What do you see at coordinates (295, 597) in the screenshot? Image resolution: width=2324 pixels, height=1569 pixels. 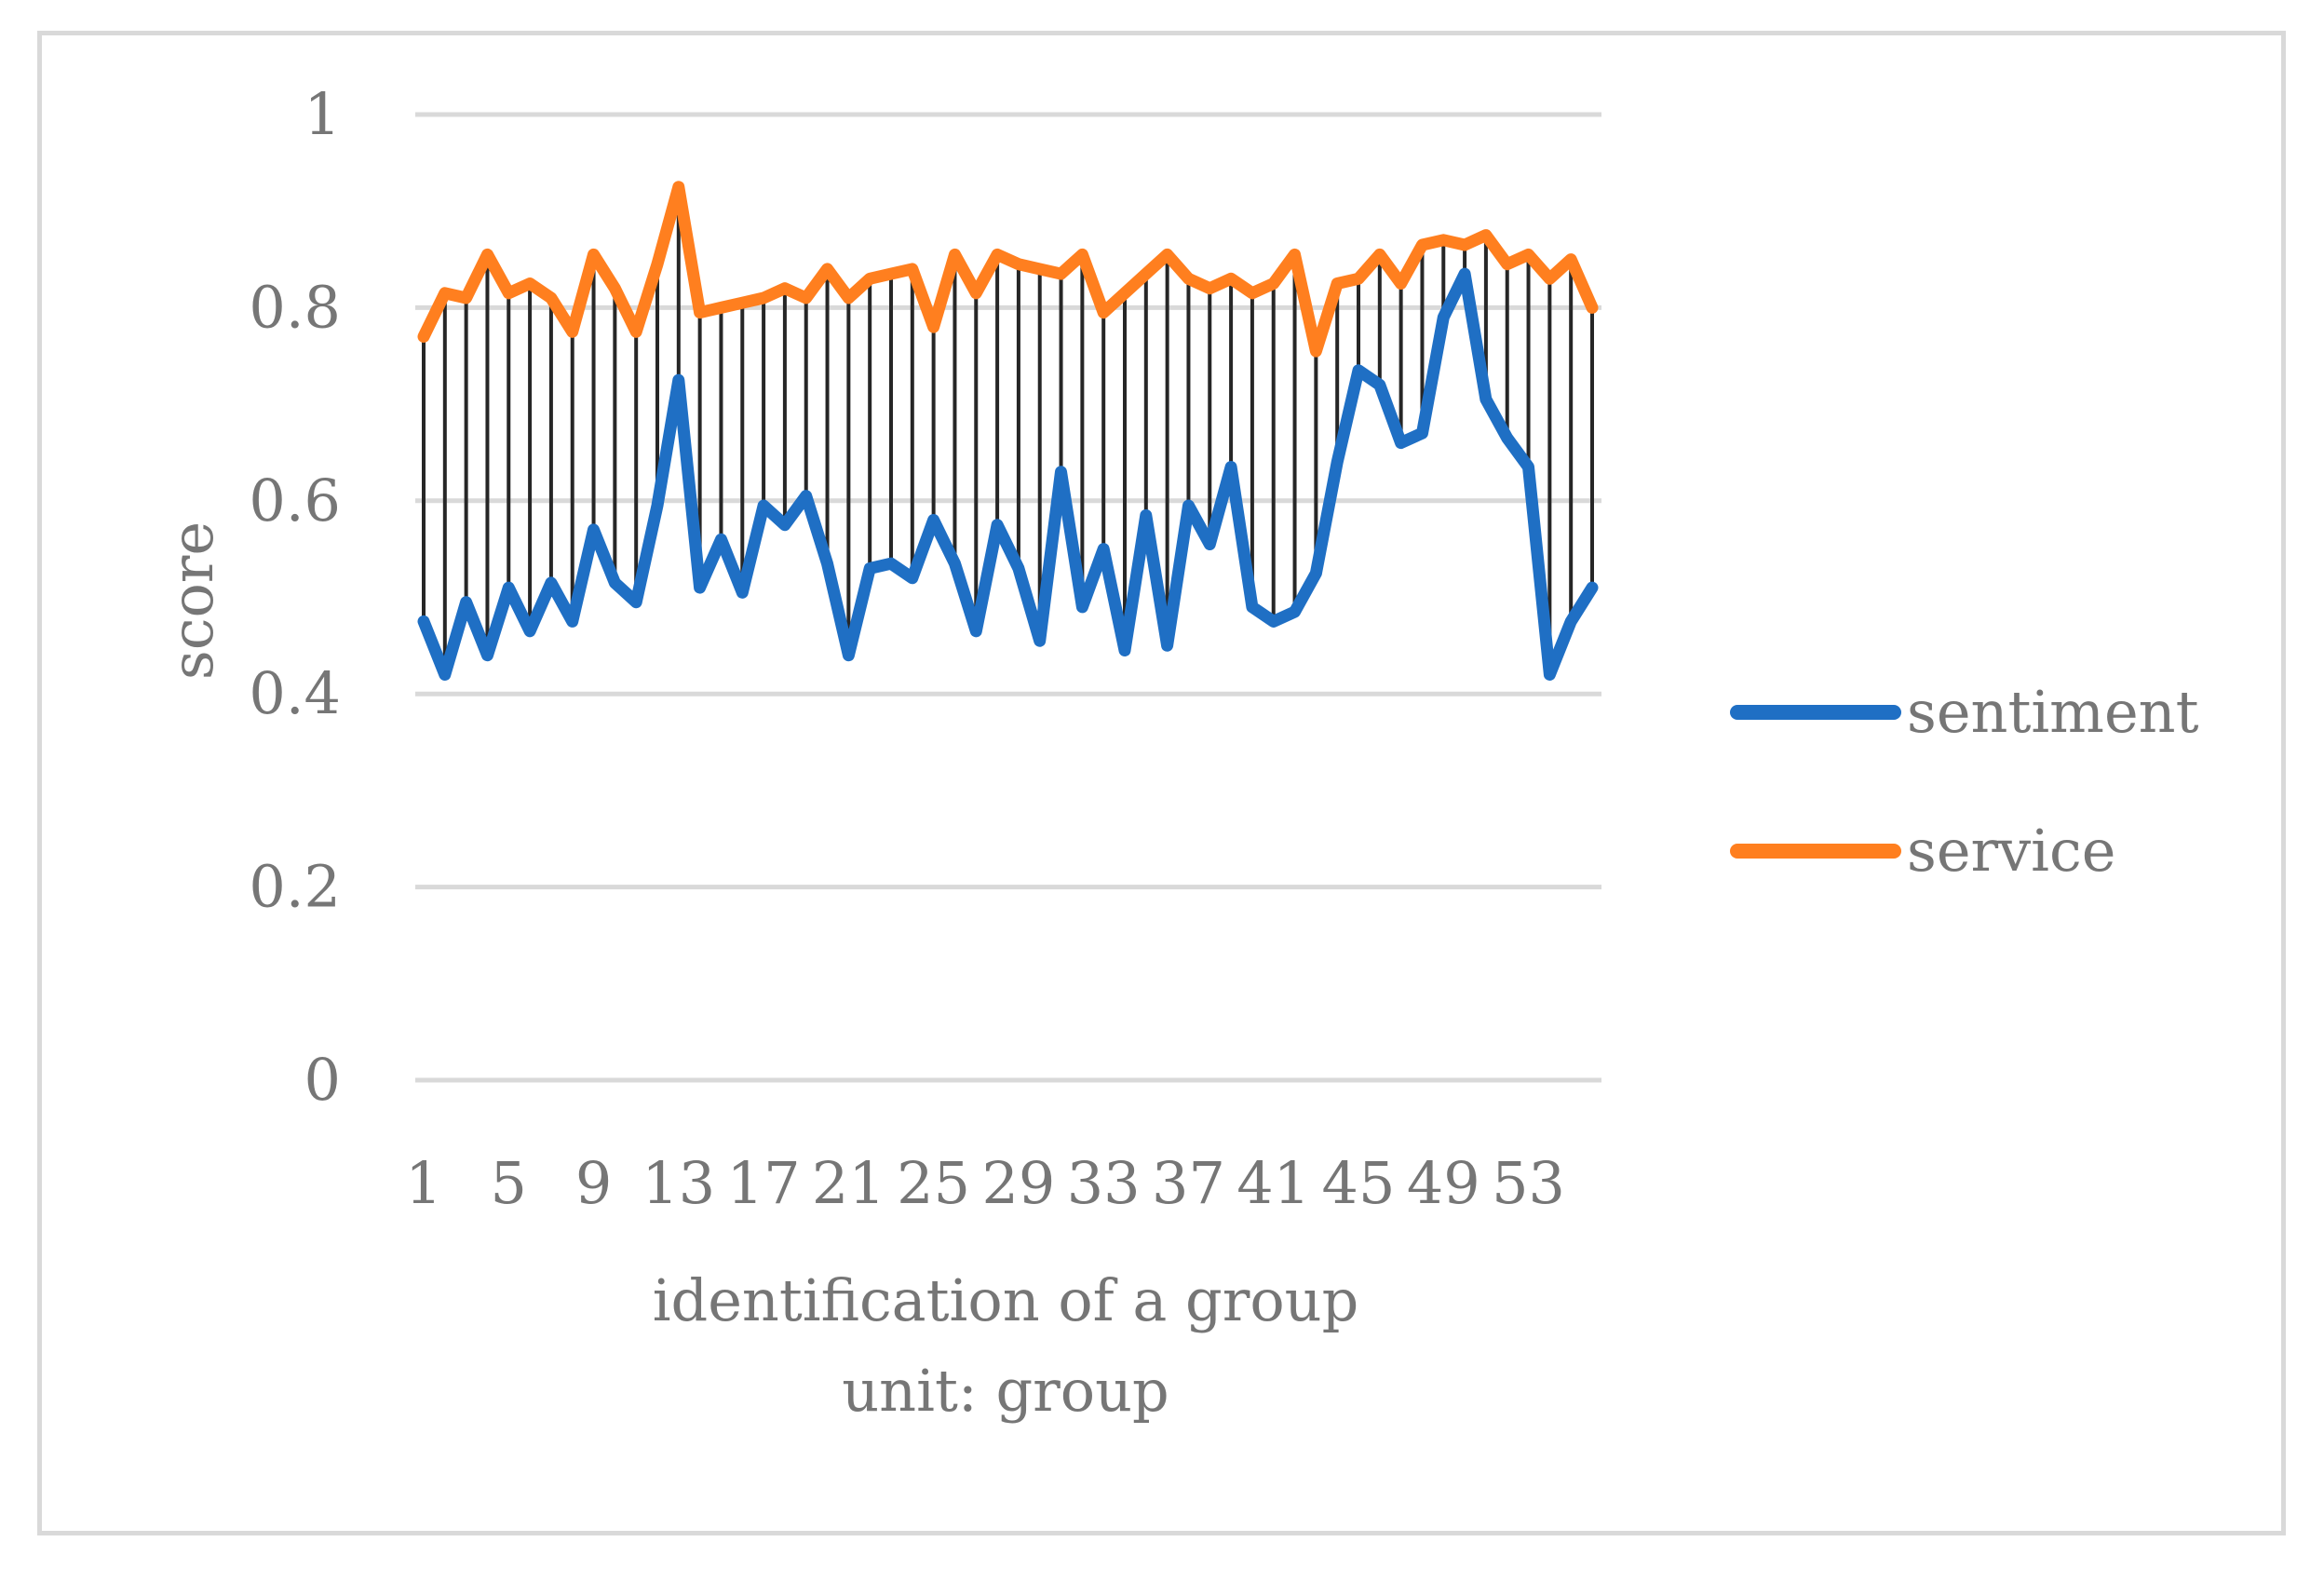 I see `y-axis-ticks: 0 0.2 0.4 0.6 0.8 1` at bounding box center [295, 597].